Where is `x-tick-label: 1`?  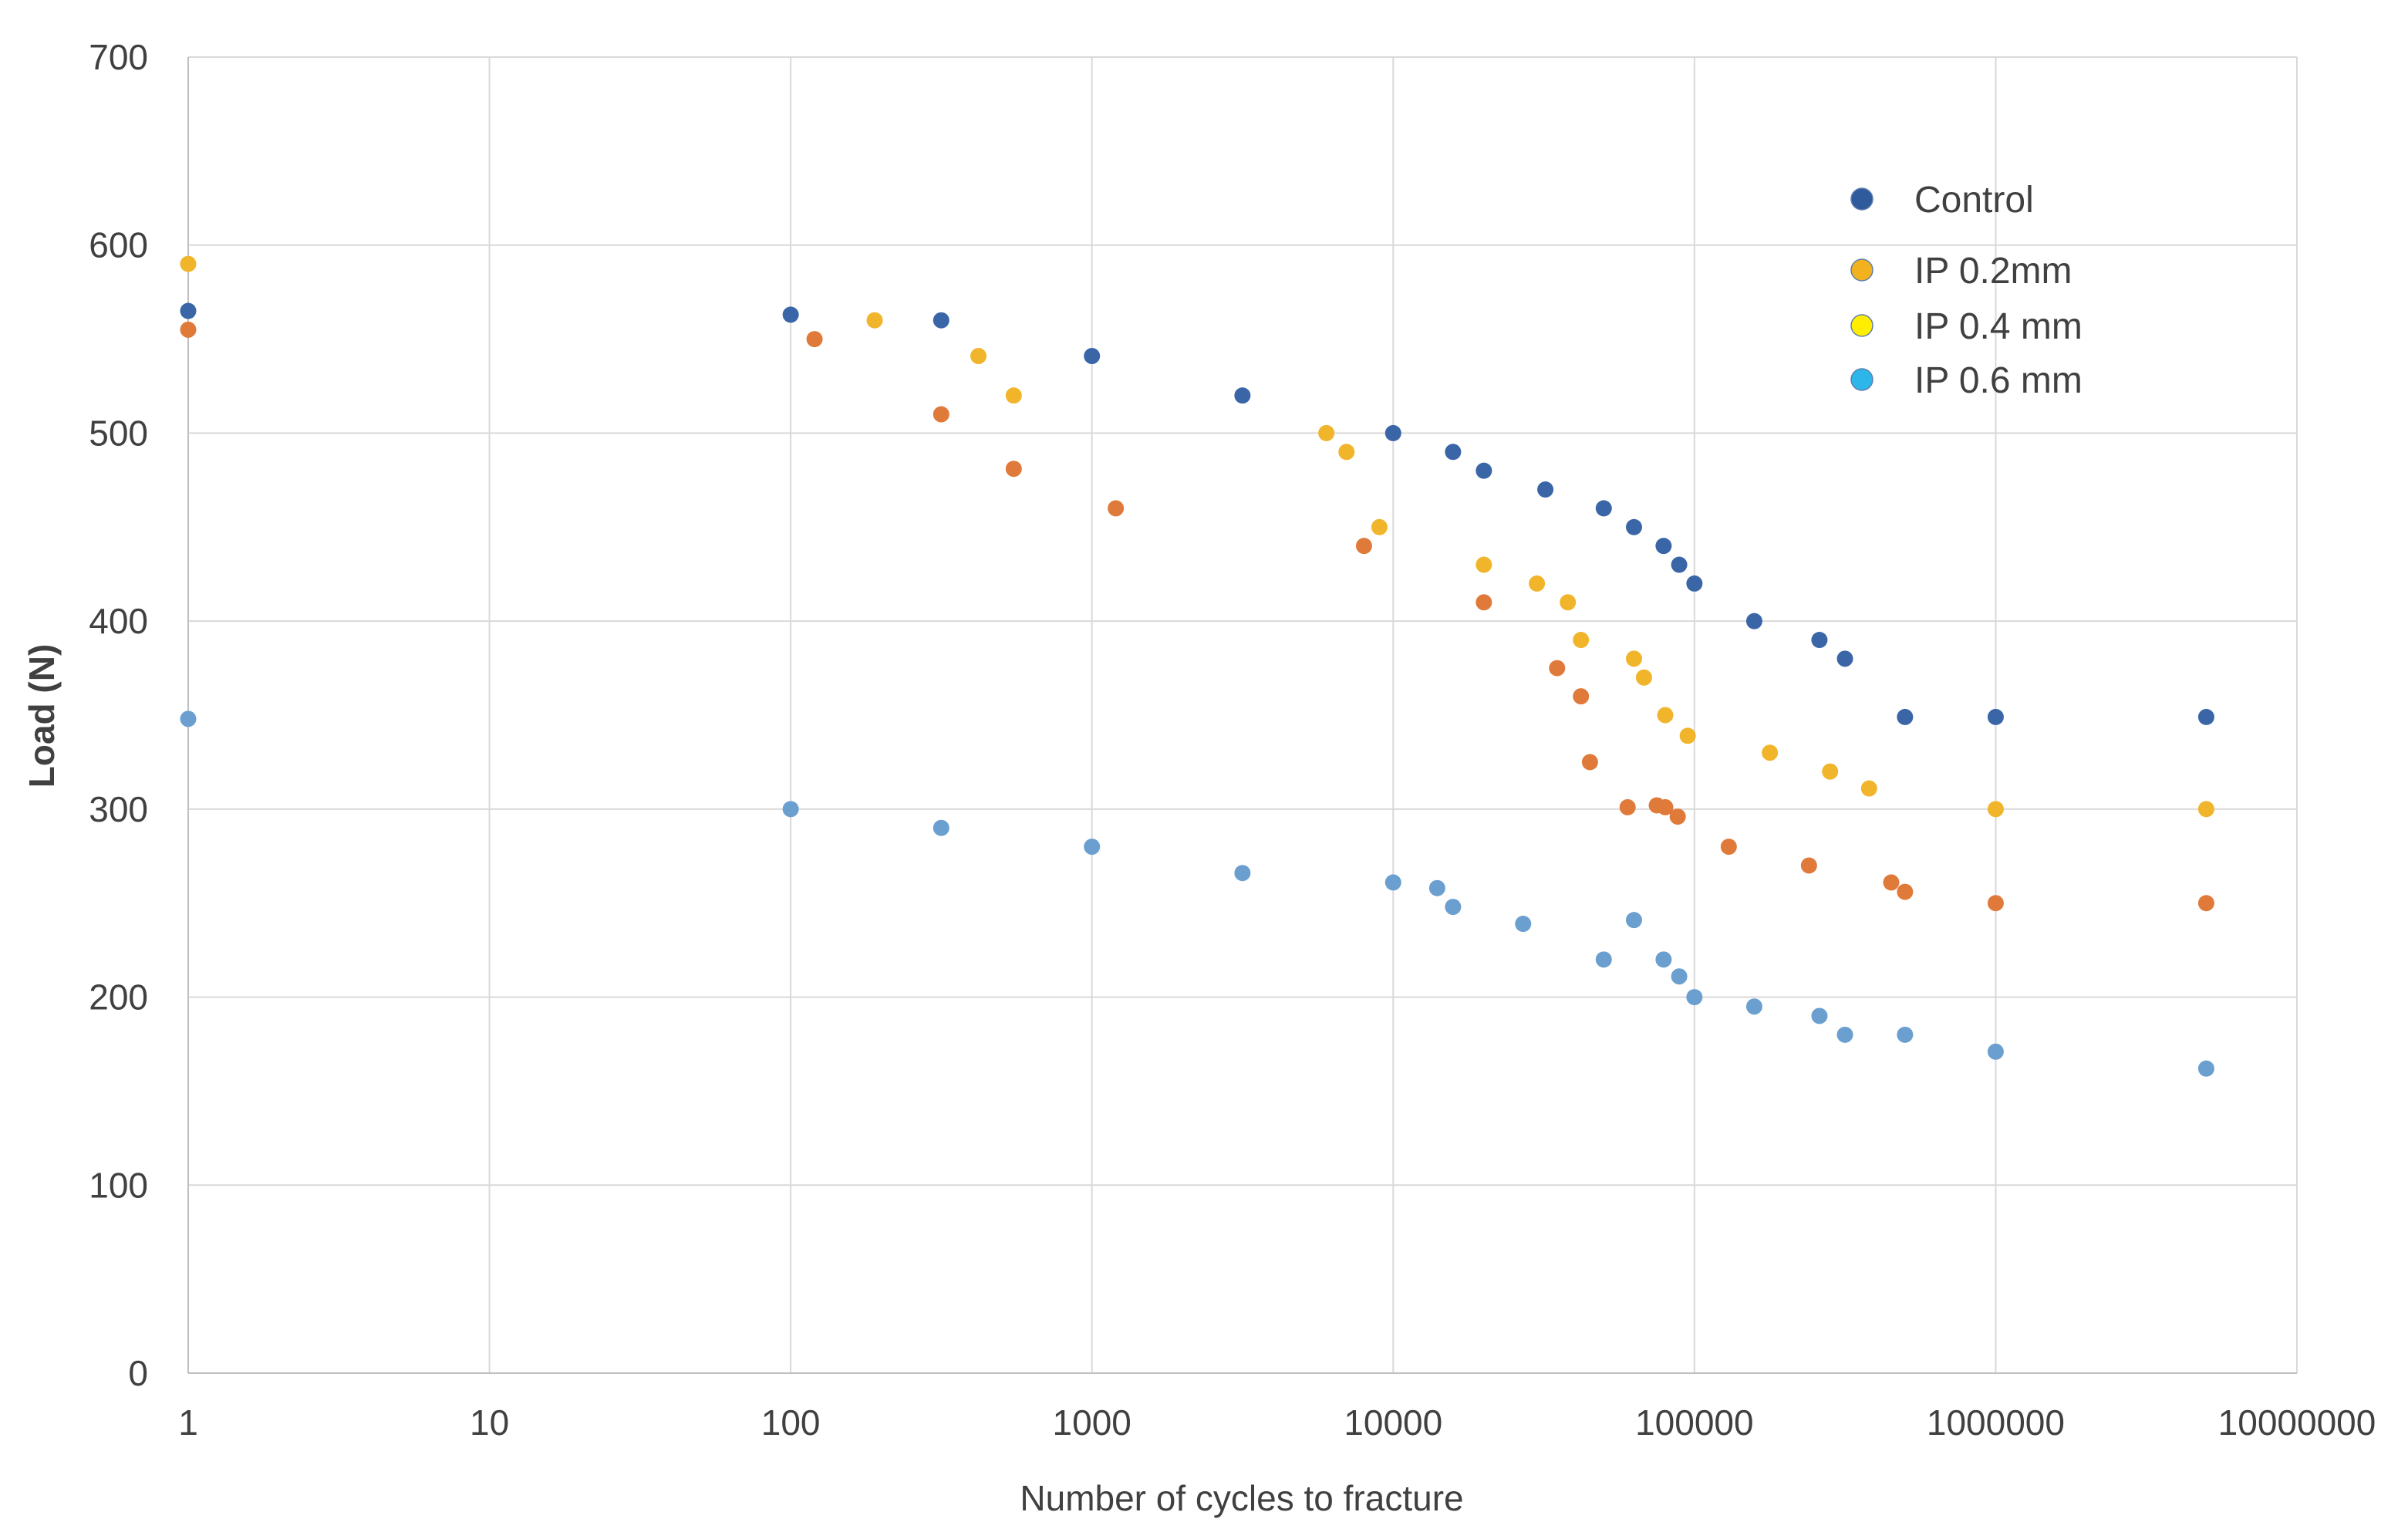 x-tick-label: 1 is located at coordinates (188, 1422).